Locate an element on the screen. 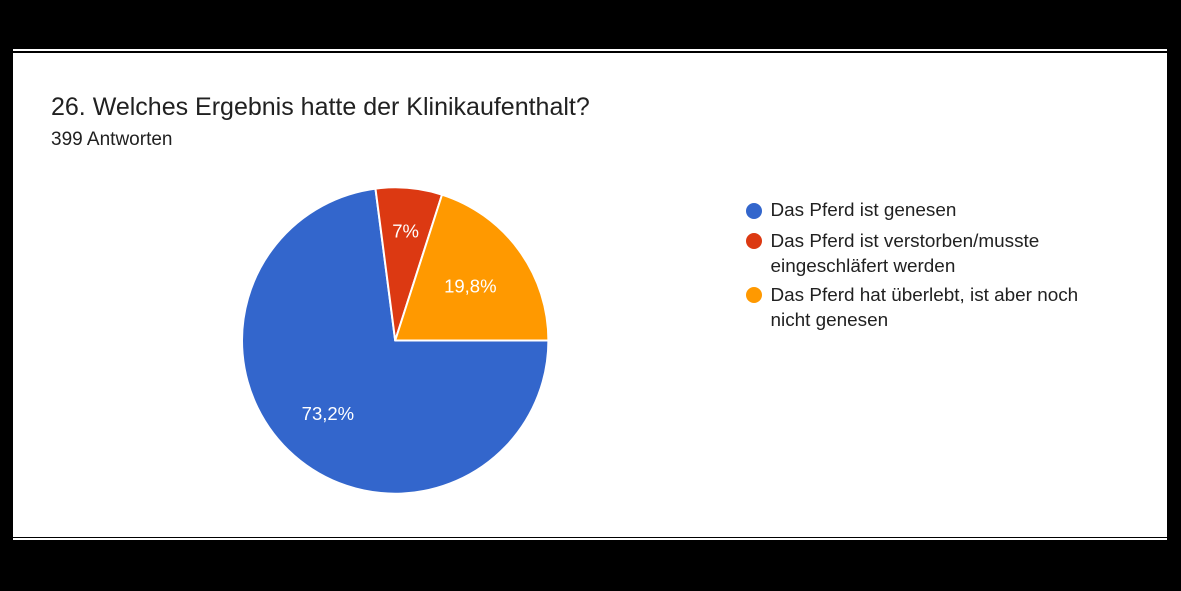 Image resolution: width=1181 pixels, height=591 pixels. svg-text: 73,2% is located at coordinates (328, 413).